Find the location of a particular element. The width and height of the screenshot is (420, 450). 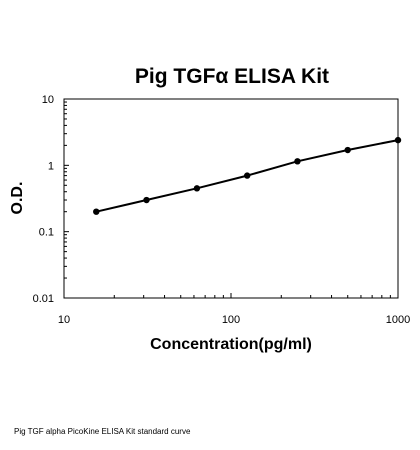

y-tick-label: 1 is located at coordinates (51, 166).